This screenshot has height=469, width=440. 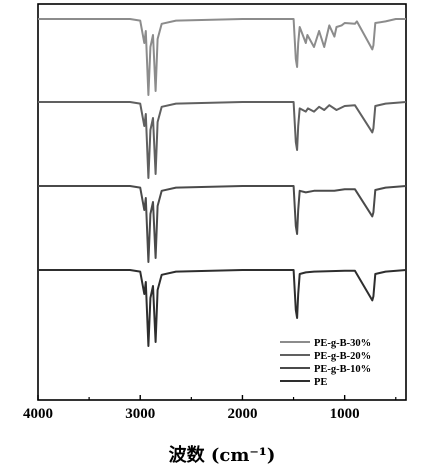 I want to click on x-tick-label: 4000, so click(x=38, y=414).